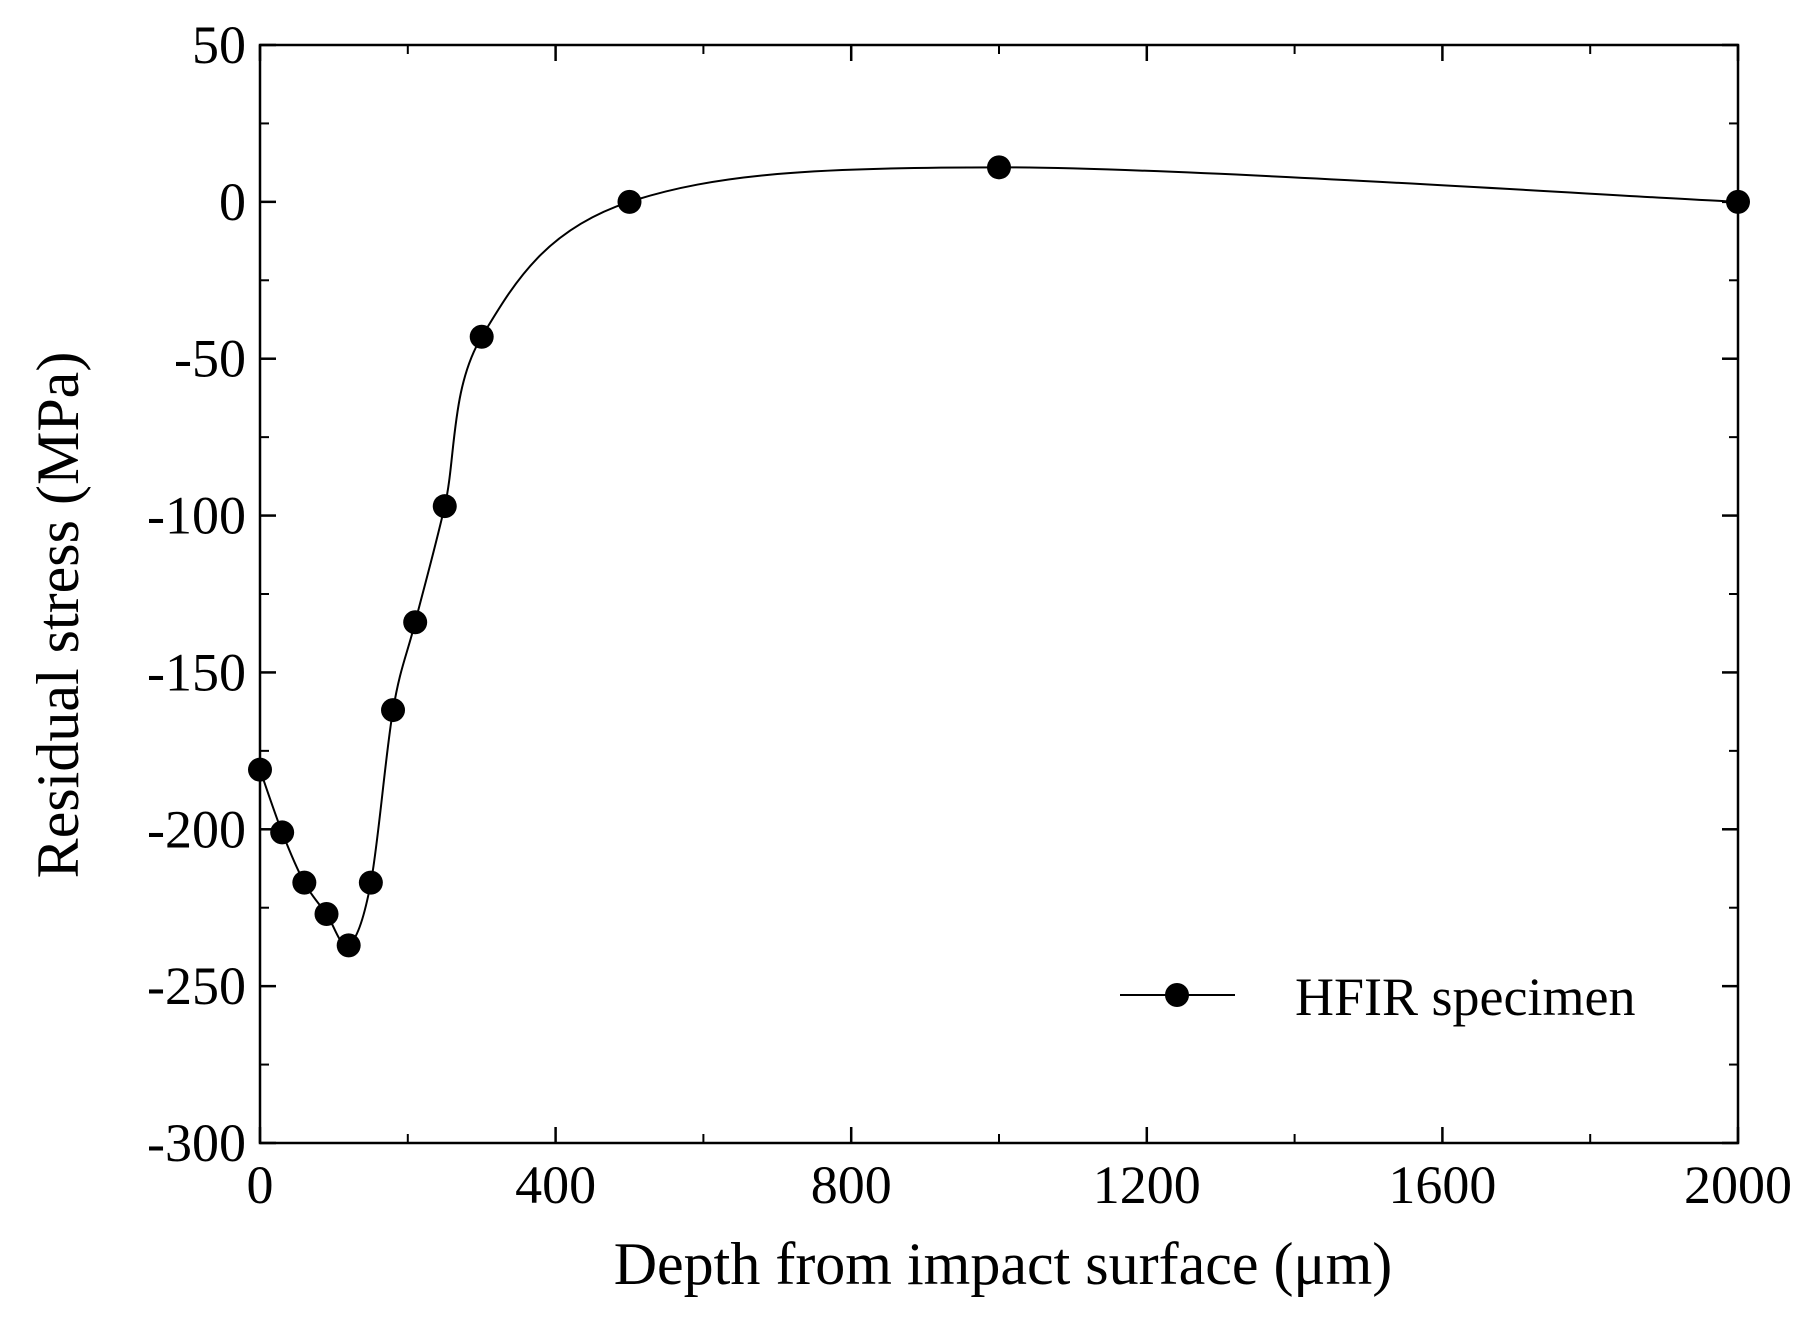  What do you see at coordinates (851, 1185) in the screenshot?
I see `x-tick-label: 800` at bounding box center [851, 1185].